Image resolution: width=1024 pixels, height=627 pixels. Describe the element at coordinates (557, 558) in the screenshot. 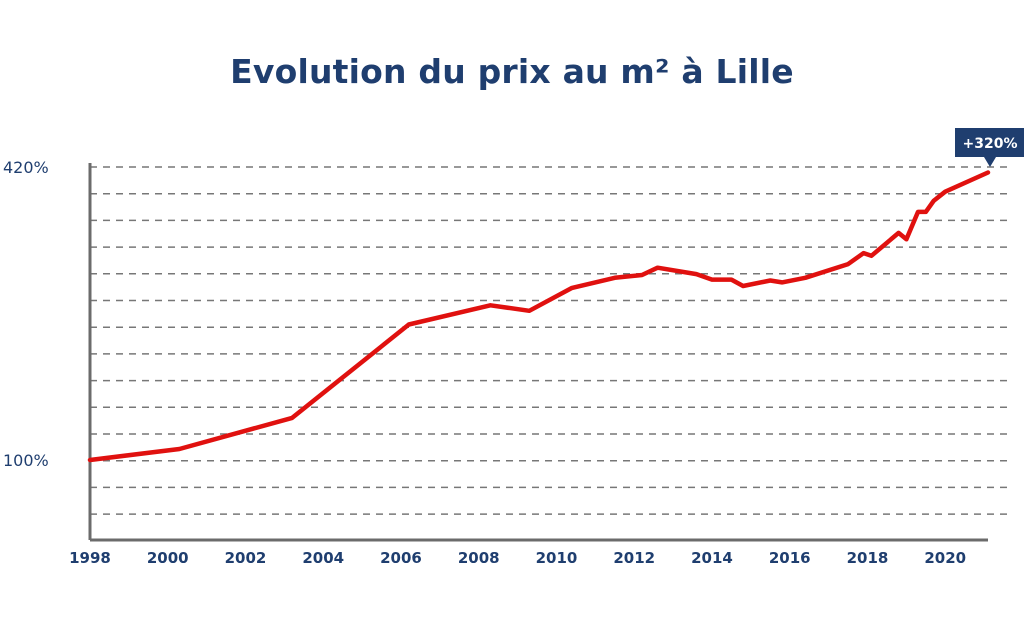

I see `x-tick-label: 2010` at that location.